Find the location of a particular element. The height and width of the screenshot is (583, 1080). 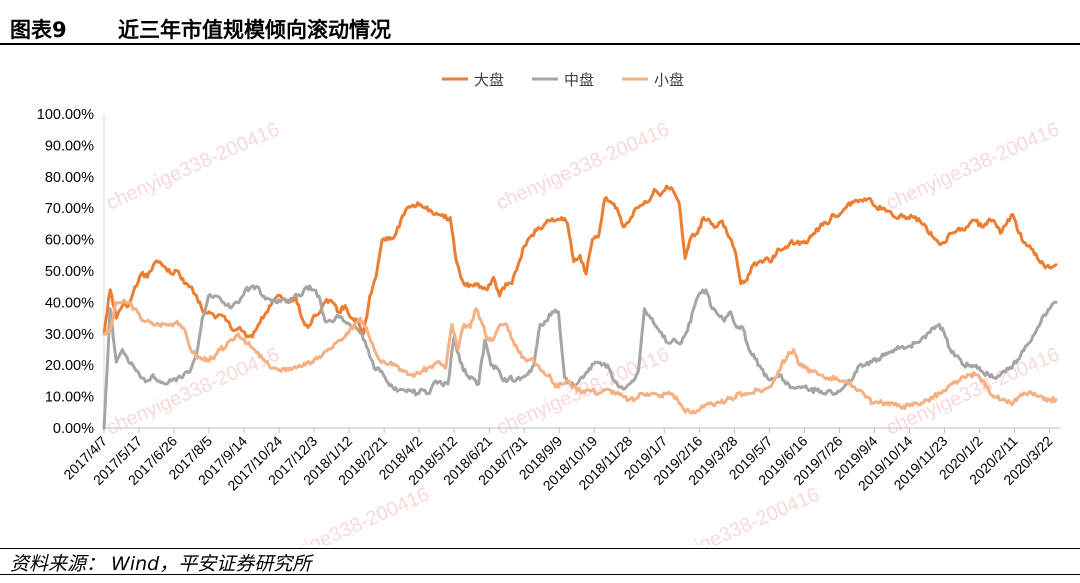

y-tick-label: 30.00% is located at coordinates (69, 335).